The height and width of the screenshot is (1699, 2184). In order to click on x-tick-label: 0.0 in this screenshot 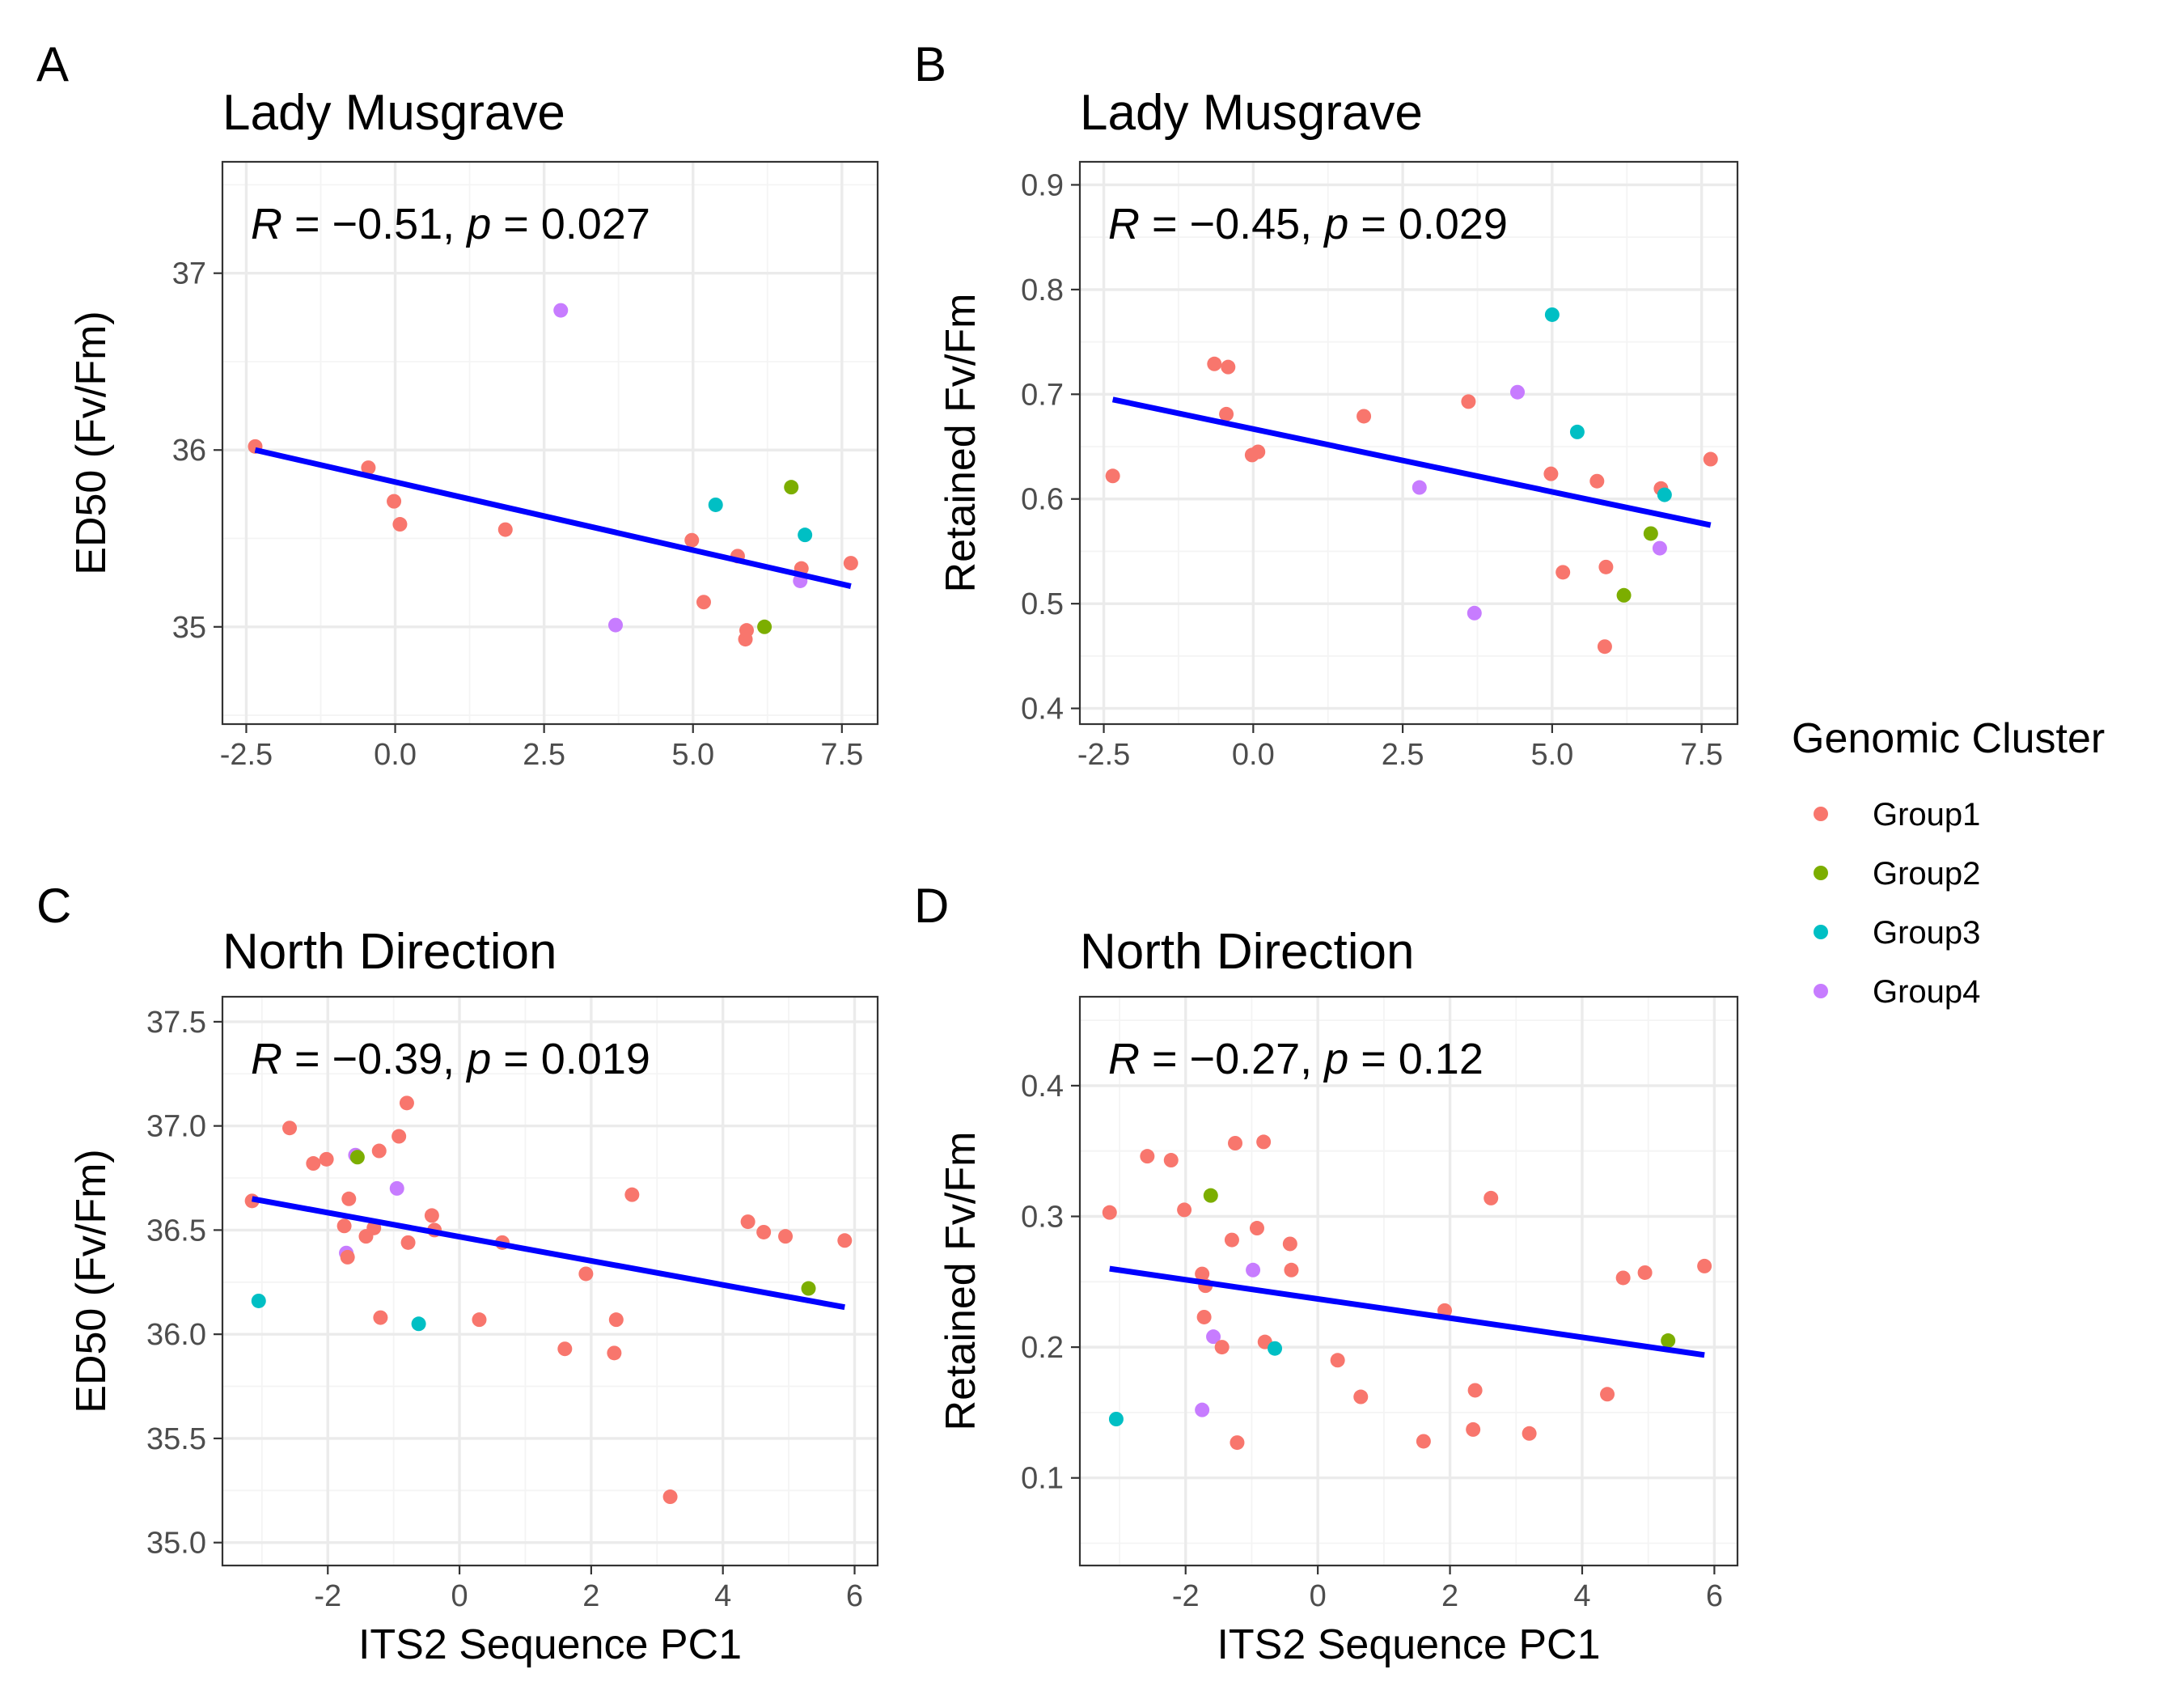, I will do `click(1253, 755)`.